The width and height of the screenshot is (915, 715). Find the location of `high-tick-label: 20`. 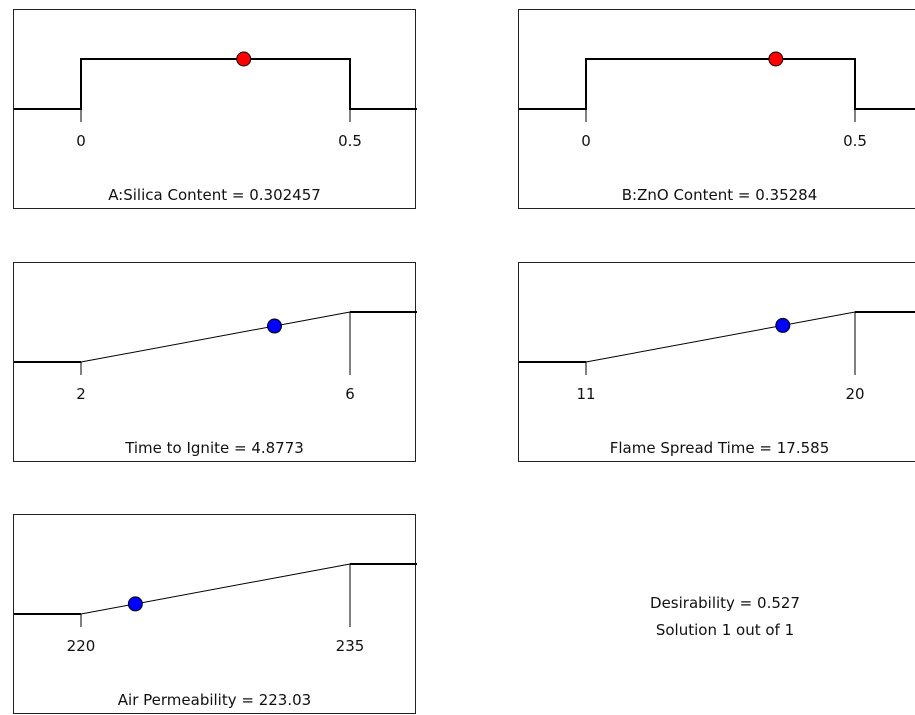

high-tick-label: 20 is located at coordinates (855, 394).